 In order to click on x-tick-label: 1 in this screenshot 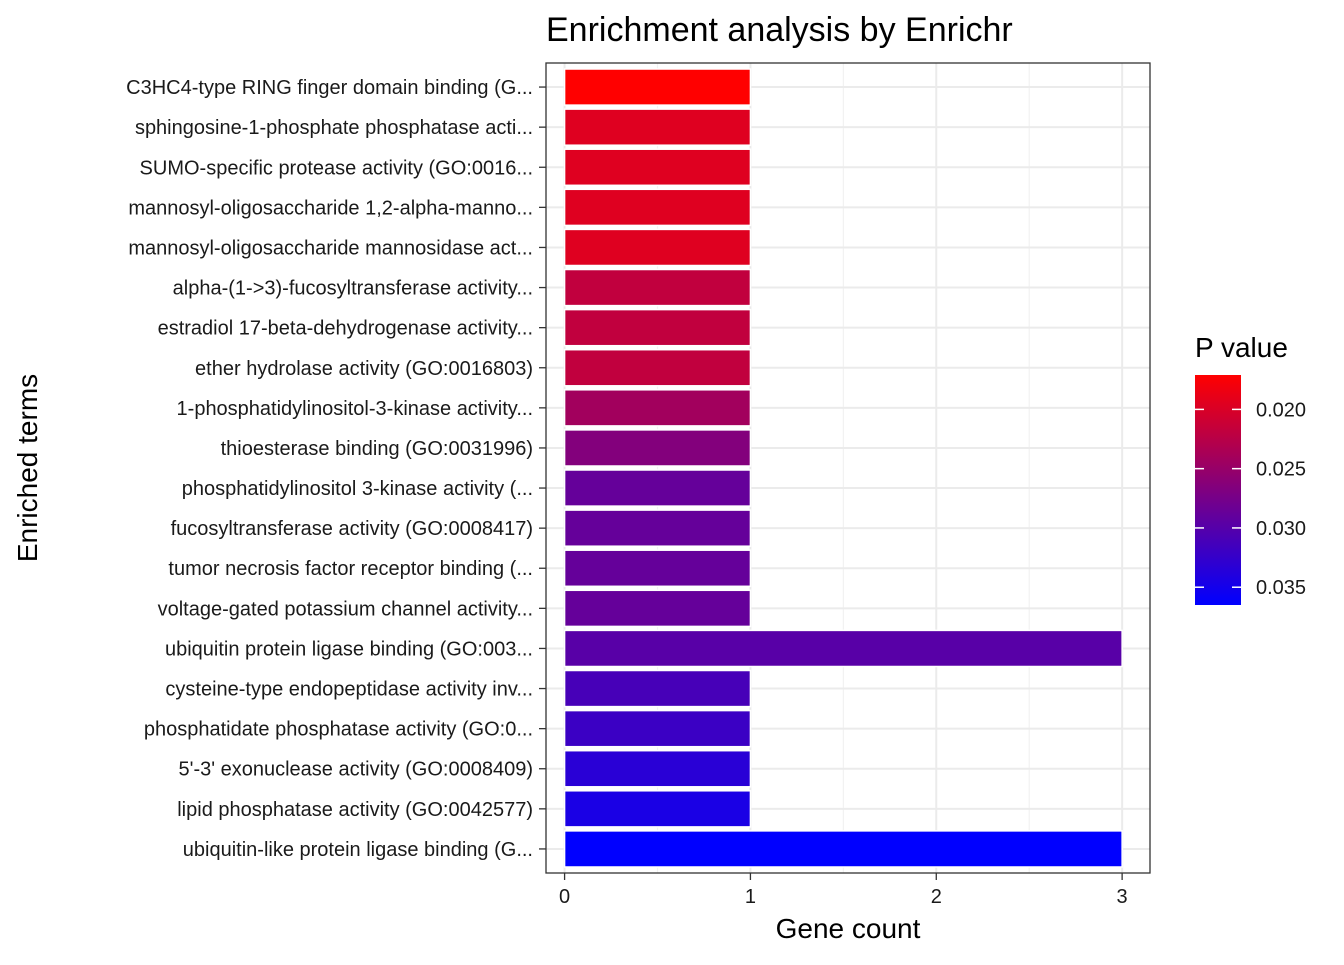, I will do `click(750, 897)`.